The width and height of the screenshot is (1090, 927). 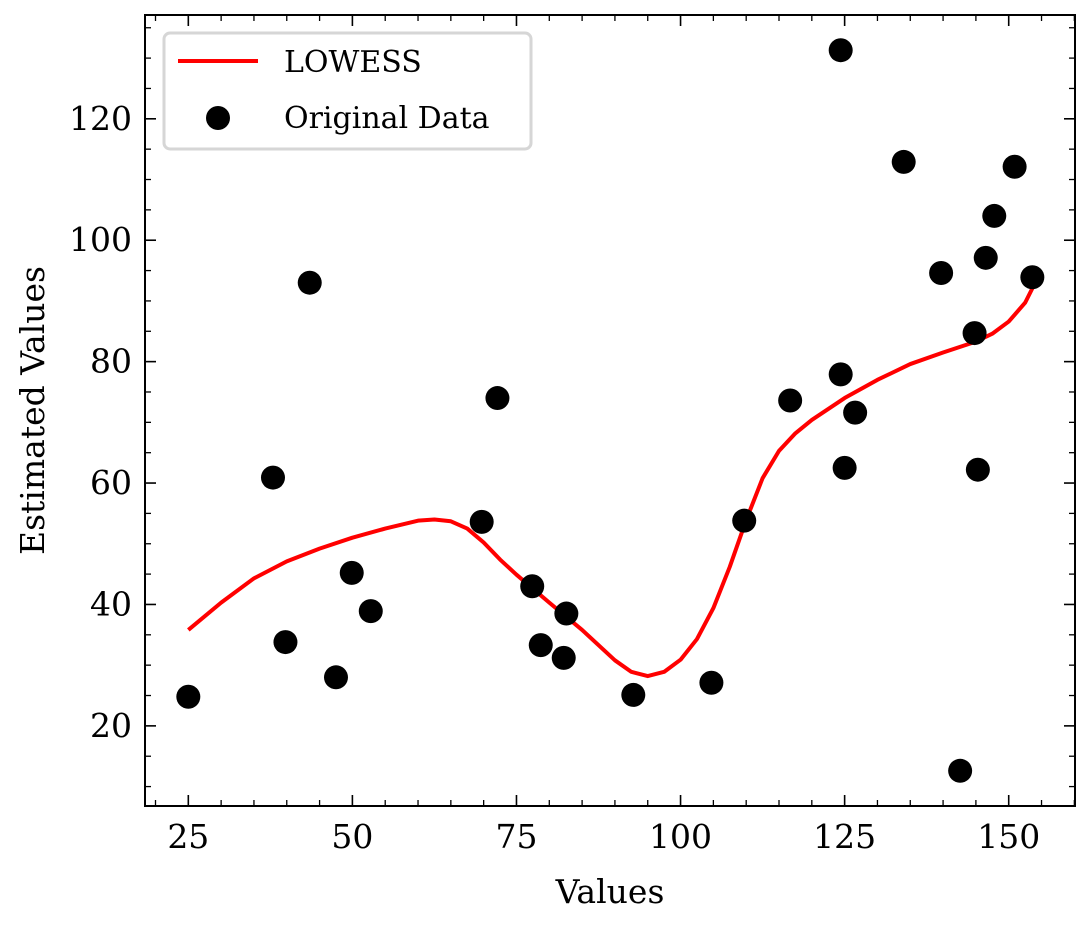 I want to click on x-tick-label: 150, so click(x=1008, y=836).